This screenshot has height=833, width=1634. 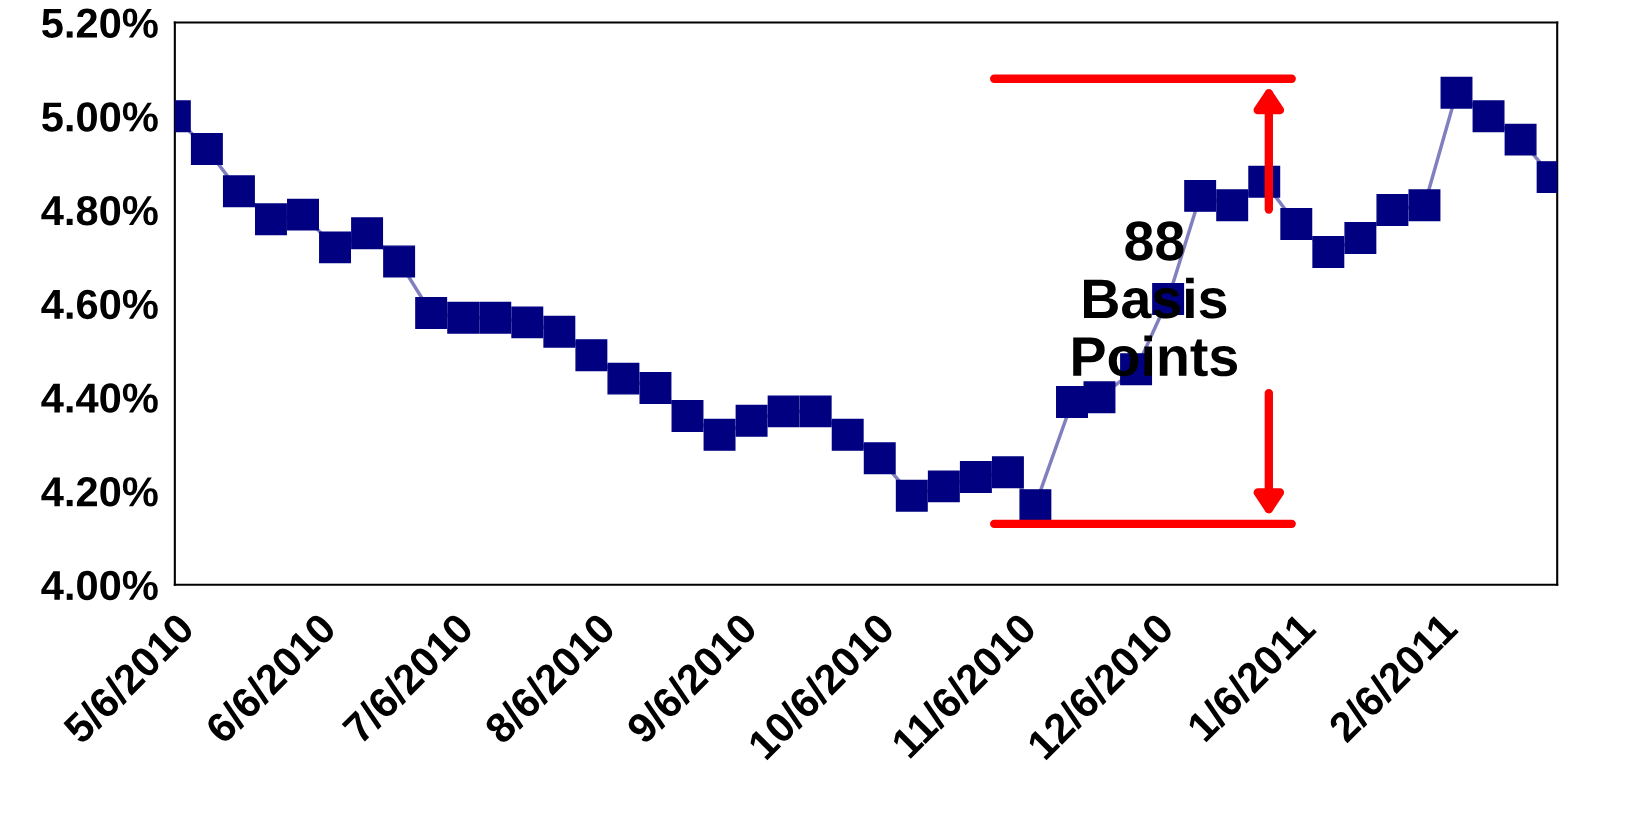 What do you see at coordinates (100, 117) in the screenshot?
I see `y-tick-label: 5.00%` at bounding box center [100, 117].